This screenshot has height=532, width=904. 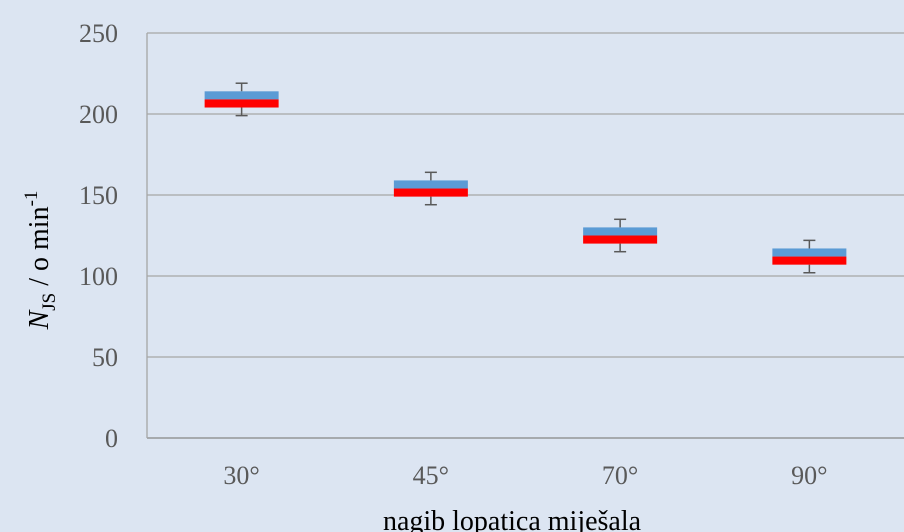 I want to click on y-tick-label: 150, so click(x=98, y=195).